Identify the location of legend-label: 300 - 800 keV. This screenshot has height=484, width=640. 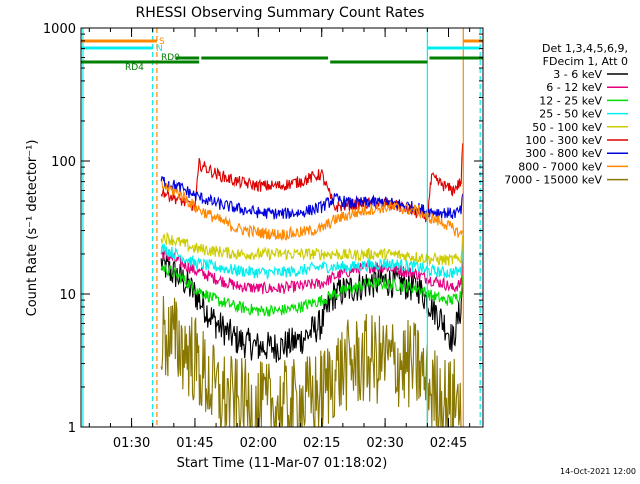
(563, 153).